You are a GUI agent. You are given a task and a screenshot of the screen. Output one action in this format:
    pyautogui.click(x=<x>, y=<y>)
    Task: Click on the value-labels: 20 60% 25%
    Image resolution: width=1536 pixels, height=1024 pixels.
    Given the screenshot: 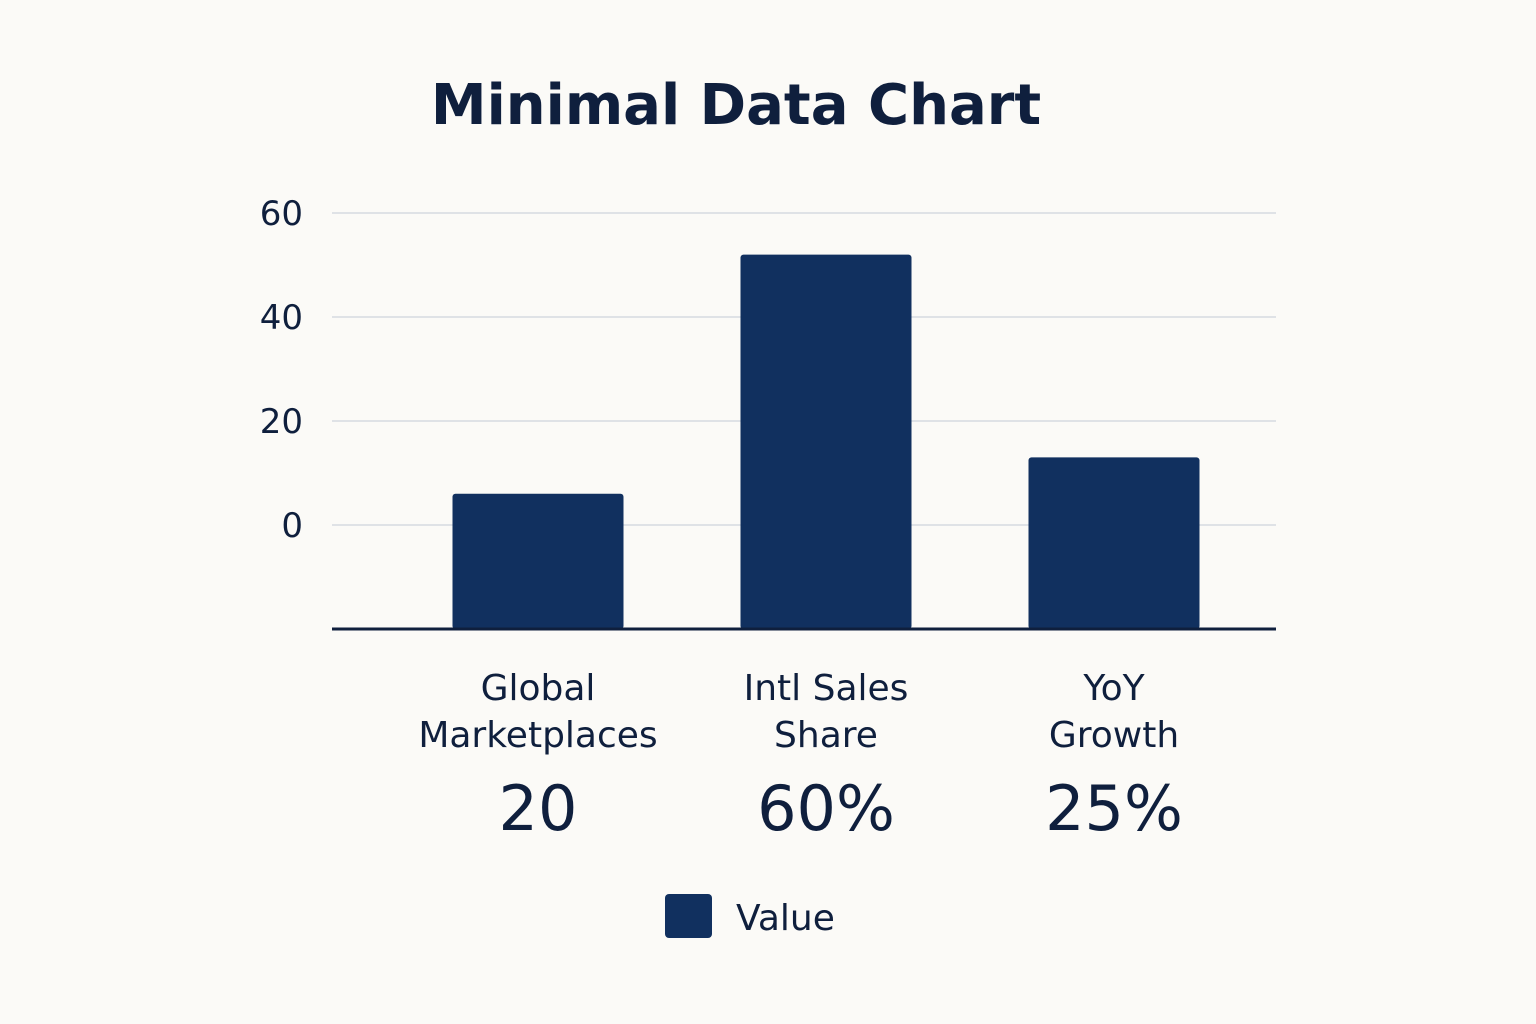 What is the action you would take?
    pyautogui.click(x=841, y=808)
    